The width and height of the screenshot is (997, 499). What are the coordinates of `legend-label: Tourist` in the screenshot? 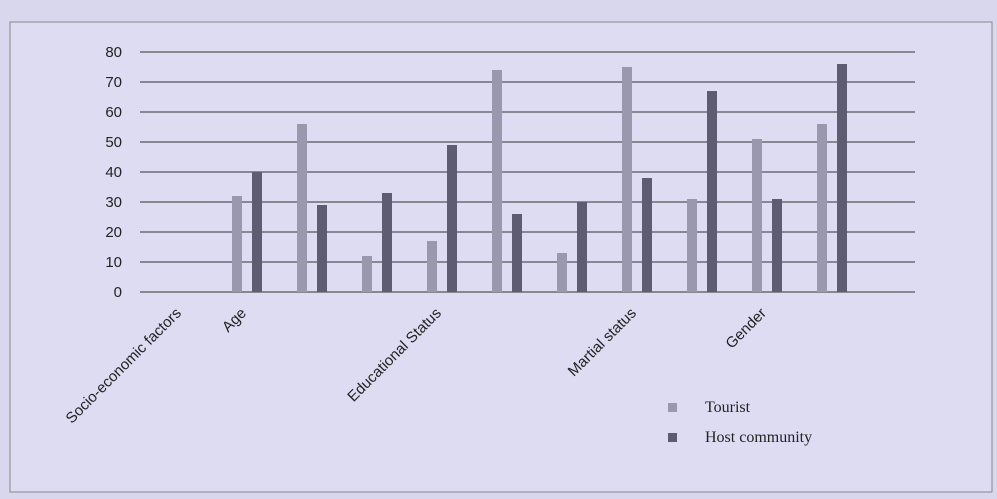 It's located at (728, 407).